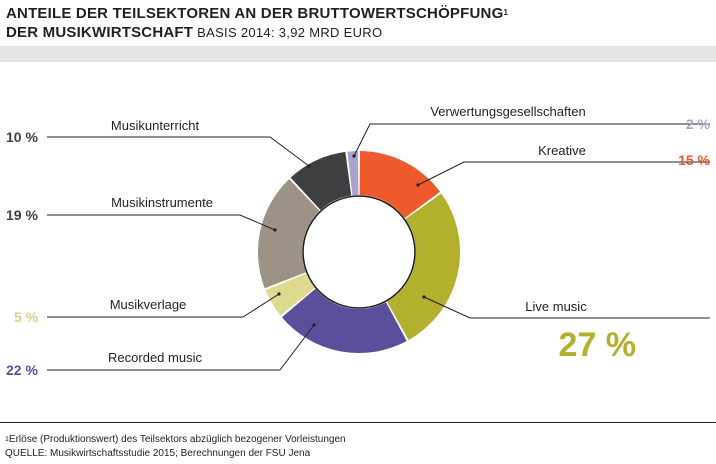 Image resolution: width=716 pixels, height=464 pixels. I want to click on leader-verwertungsgesellschaften, so click(531, 140).